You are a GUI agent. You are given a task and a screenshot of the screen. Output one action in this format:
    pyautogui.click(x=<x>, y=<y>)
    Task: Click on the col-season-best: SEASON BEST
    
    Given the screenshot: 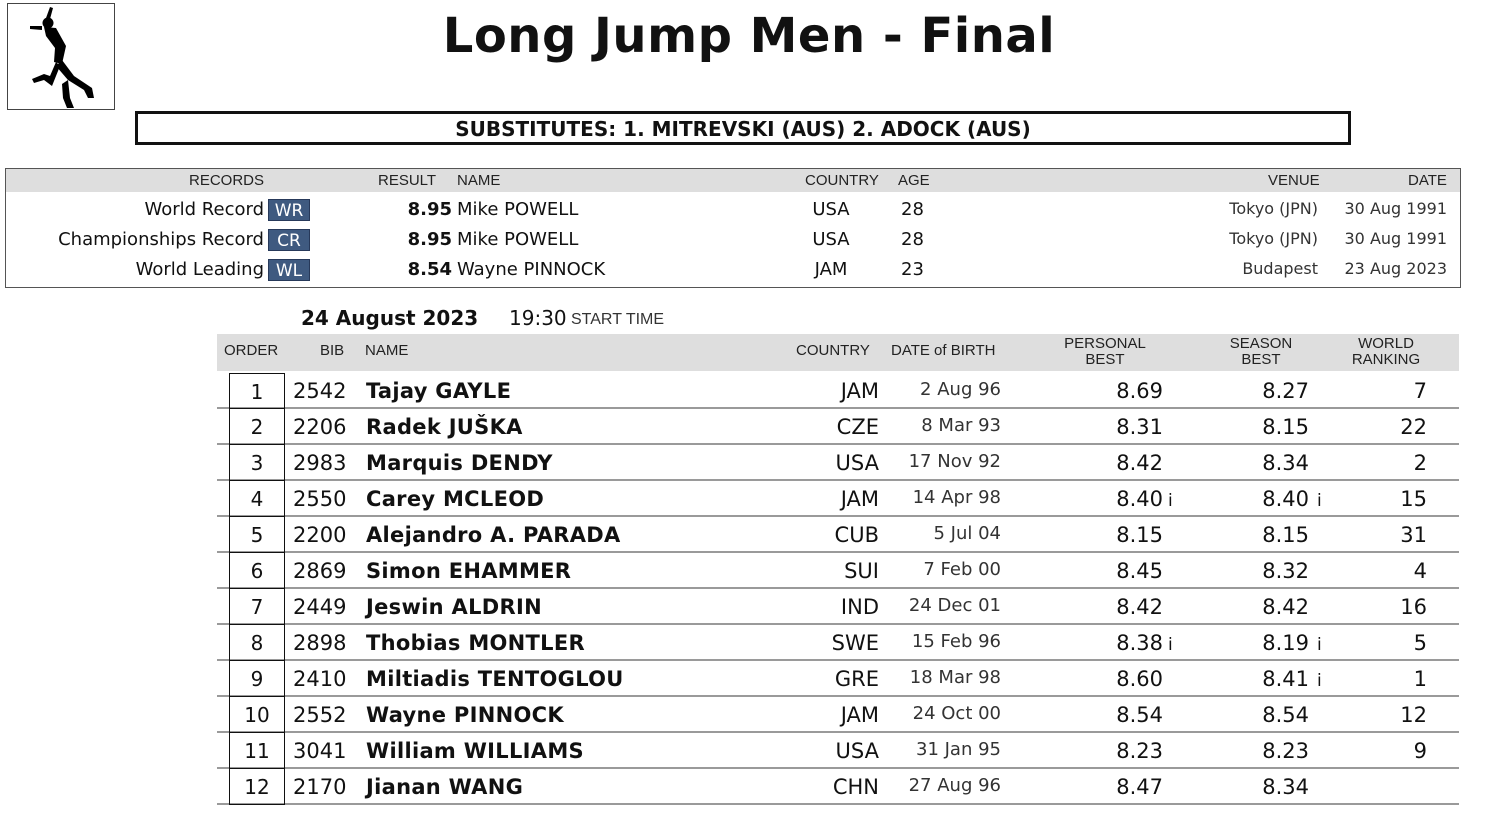 What is the action you would take?
    pyautogui.click(x=1261, y=352)
    